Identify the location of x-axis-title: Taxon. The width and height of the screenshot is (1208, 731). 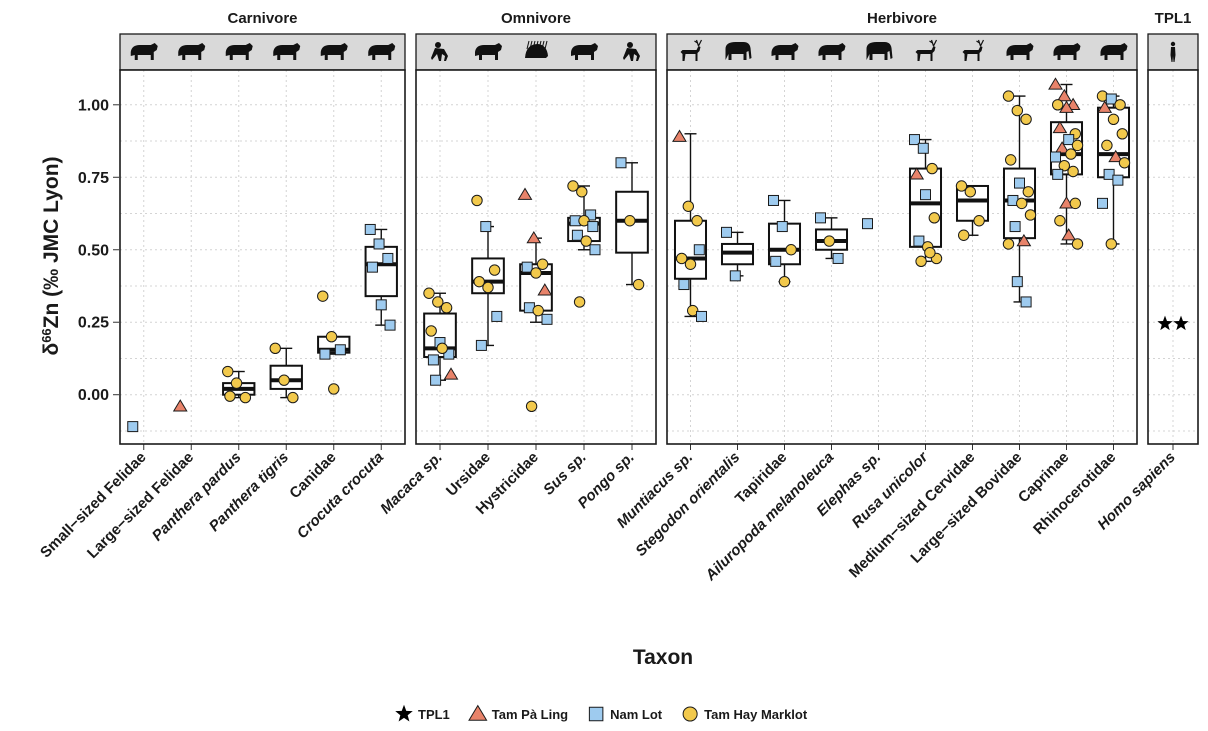
(663, 657).